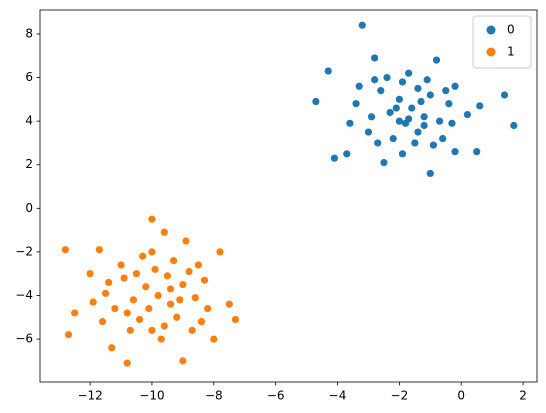 The height and width of the screenshot is (413, 546). I want to click on legend-label: 0, so click(511, 30).